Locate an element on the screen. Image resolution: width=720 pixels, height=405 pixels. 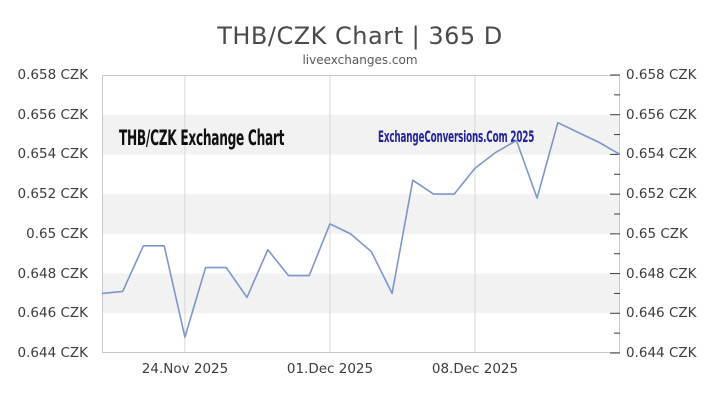
watermark-chart-name: THB/CZK Exchange Chart is located at coordinates (202, 138).